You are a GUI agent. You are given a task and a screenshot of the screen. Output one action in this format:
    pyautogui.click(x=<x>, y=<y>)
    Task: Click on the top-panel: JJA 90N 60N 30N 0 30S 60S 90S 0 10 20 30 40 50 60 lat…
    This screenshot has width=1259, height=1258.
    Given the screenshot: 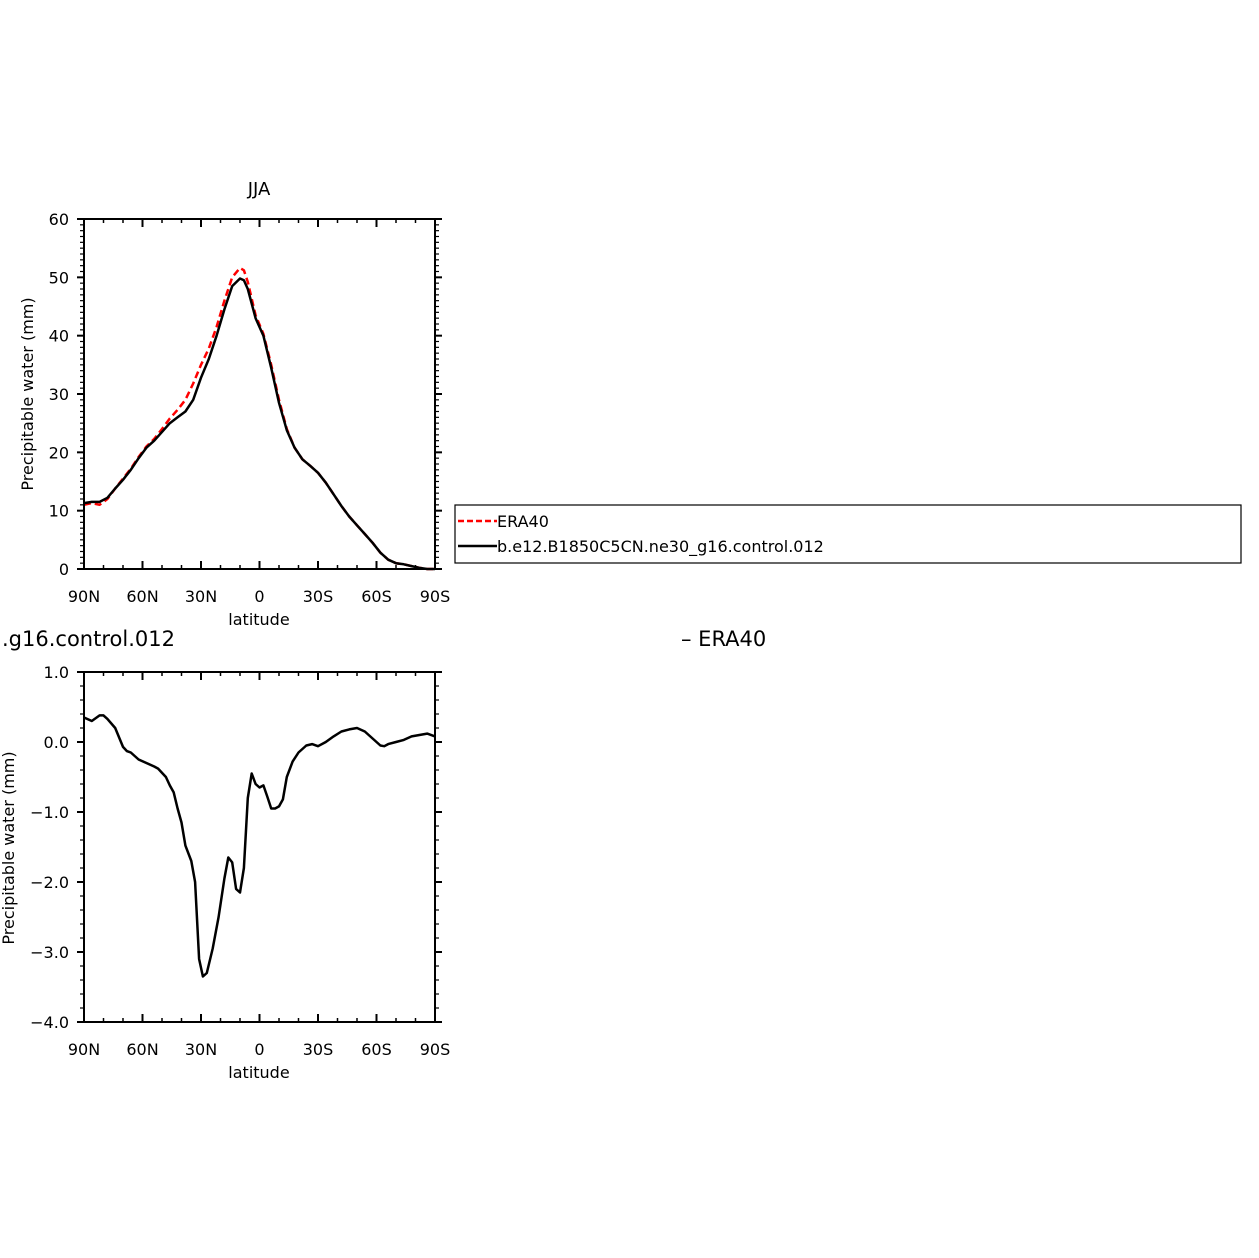 What is the action you would take?
    pyautogui.click(x=234, y=404)
    